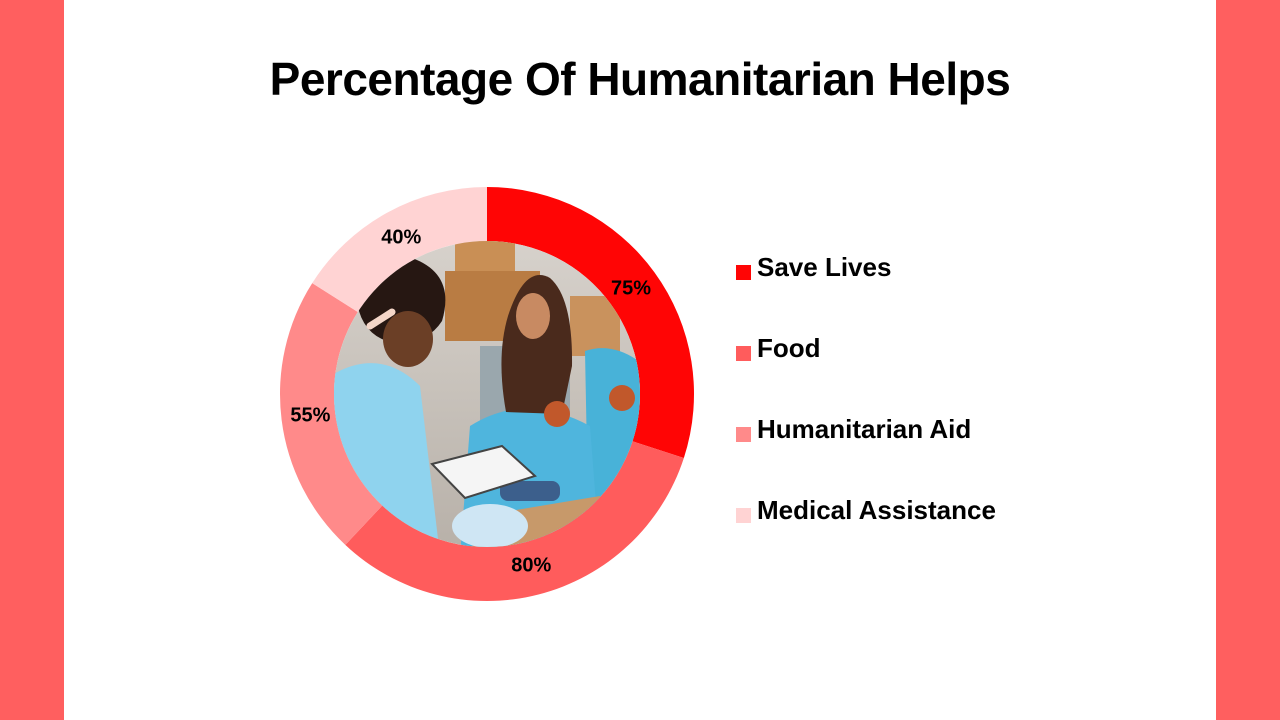 Image resolution: width=1280 pixels, height=720 pixels. What do you see at coordinates (640, 79) in the screenshot?
I see `chart-title: Percentage Of Humanitarian Helps` at bounding box center [640, 79].